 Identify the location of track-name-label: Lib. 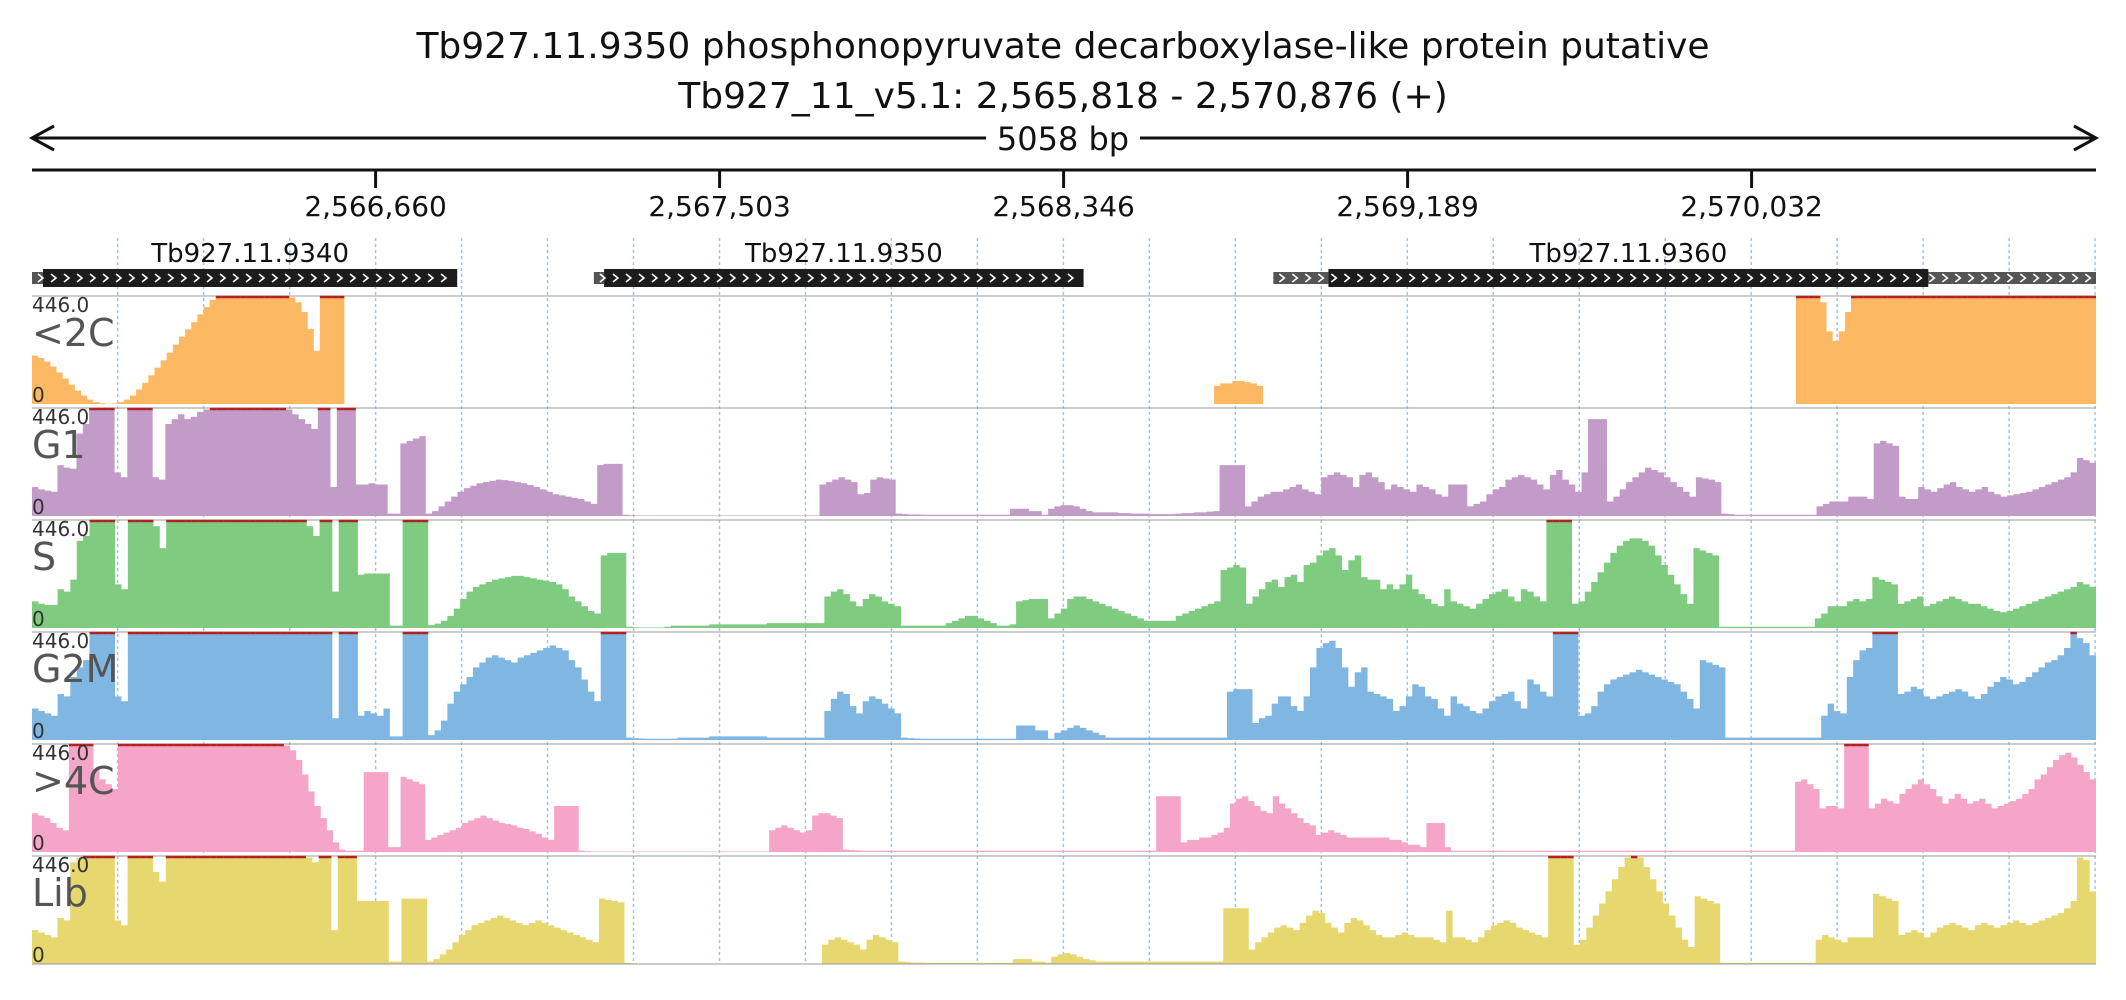
(60, 893).